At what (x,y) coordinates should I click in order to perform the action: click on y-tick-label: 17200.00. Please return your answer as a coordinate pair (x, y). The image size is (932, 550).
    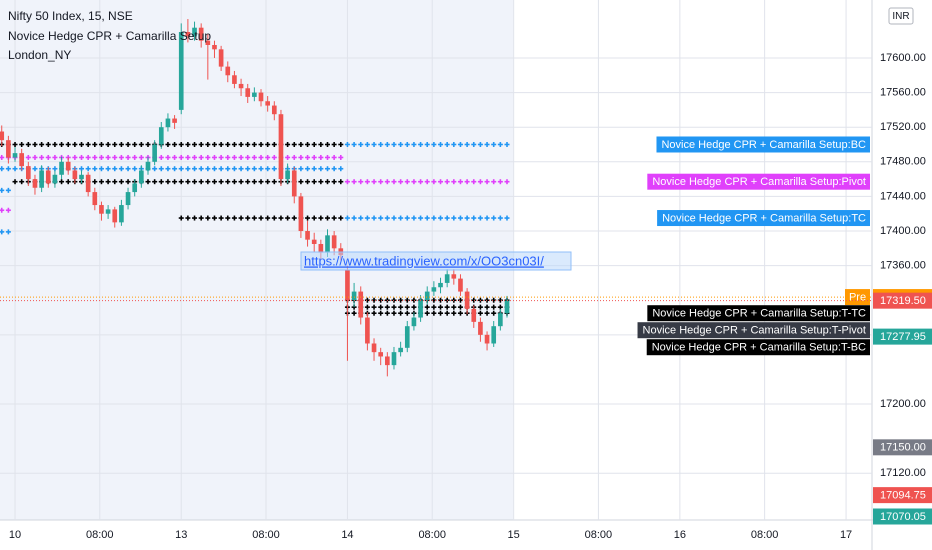
    Looking at the image, I should click on (903, 404).